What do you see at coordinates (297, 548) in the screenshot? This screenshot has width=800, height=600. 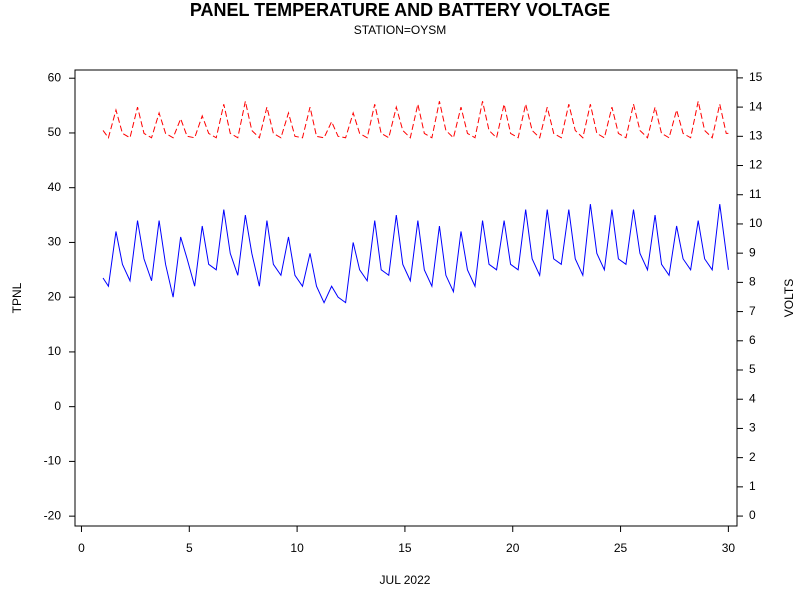 I see `x-tick-label: 10` at bounding box center [297, 548].